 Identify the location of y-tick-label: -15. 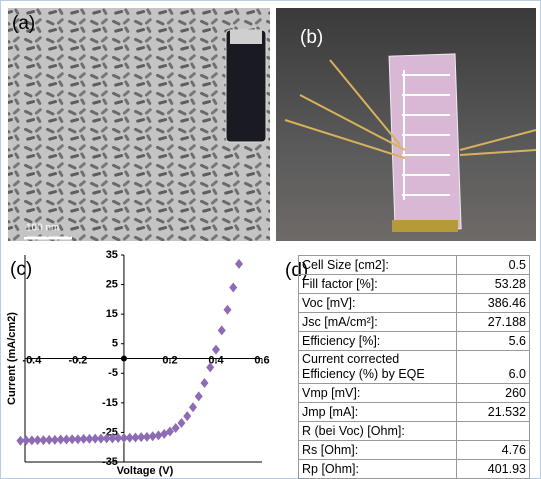
(110, 403).